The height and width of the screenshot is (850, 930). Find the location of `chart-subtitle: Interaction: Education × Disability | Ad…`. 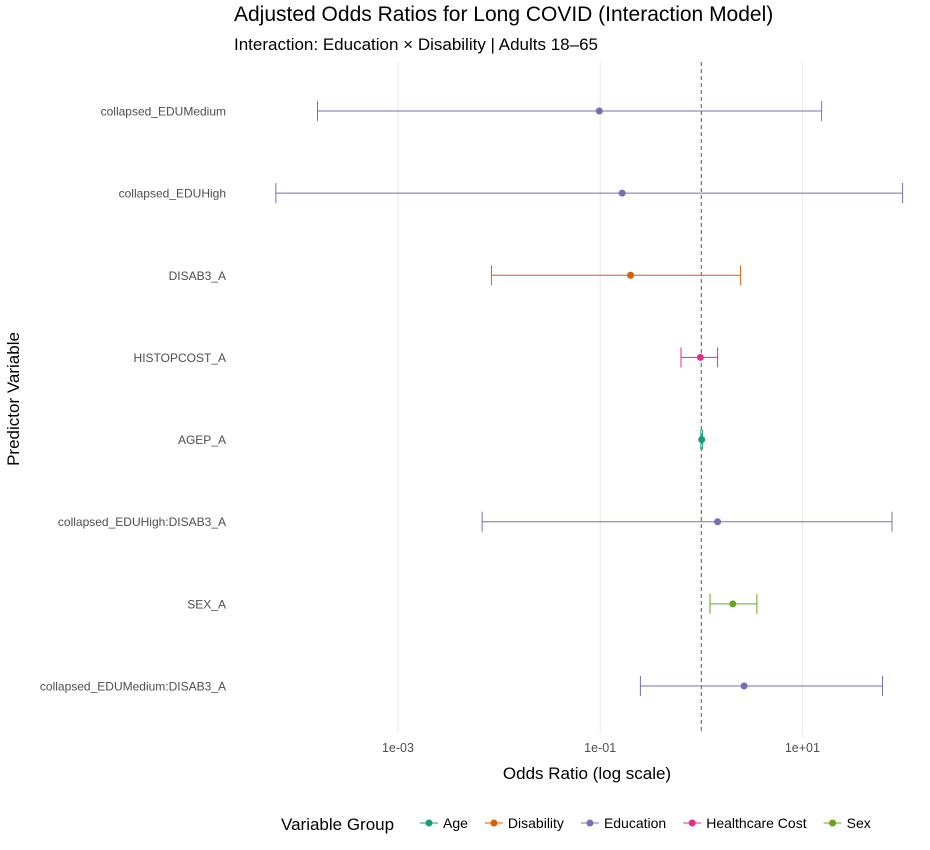

chart-subtitle: Interaction: Education × Disability | Ad… is located at coordinates (416, 44).